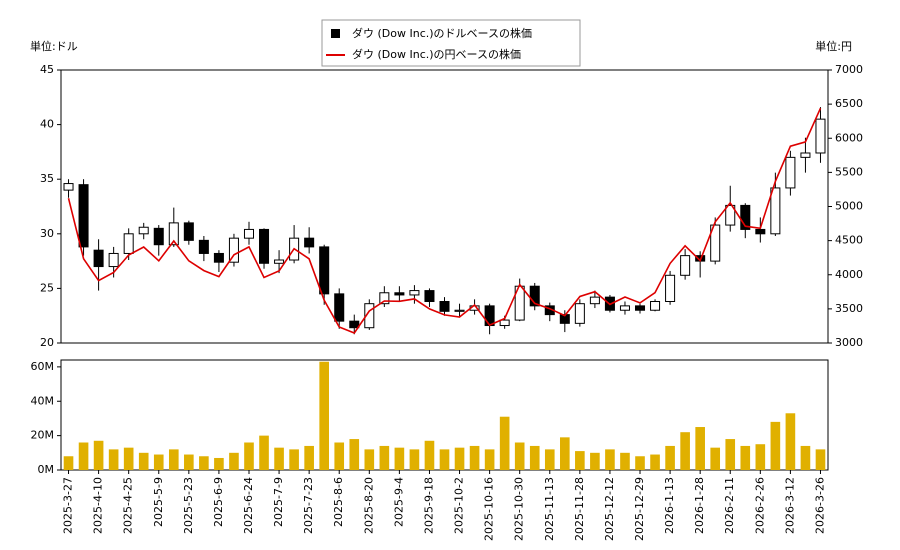 Image resolution: width=900 pixels, height=550 pixels. Describe the element at coordinates (519, 509) in the screenshot. I see `x-tick-label: 2025-10-30` at that location.